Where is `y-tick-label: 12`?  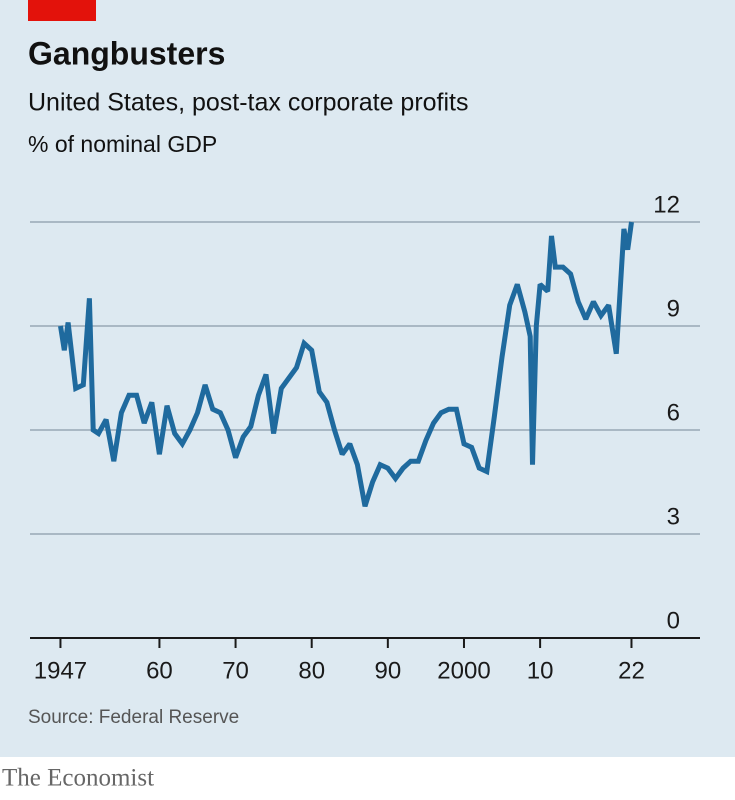 y-tick-label: 12 is located at coordinates (666, 204).